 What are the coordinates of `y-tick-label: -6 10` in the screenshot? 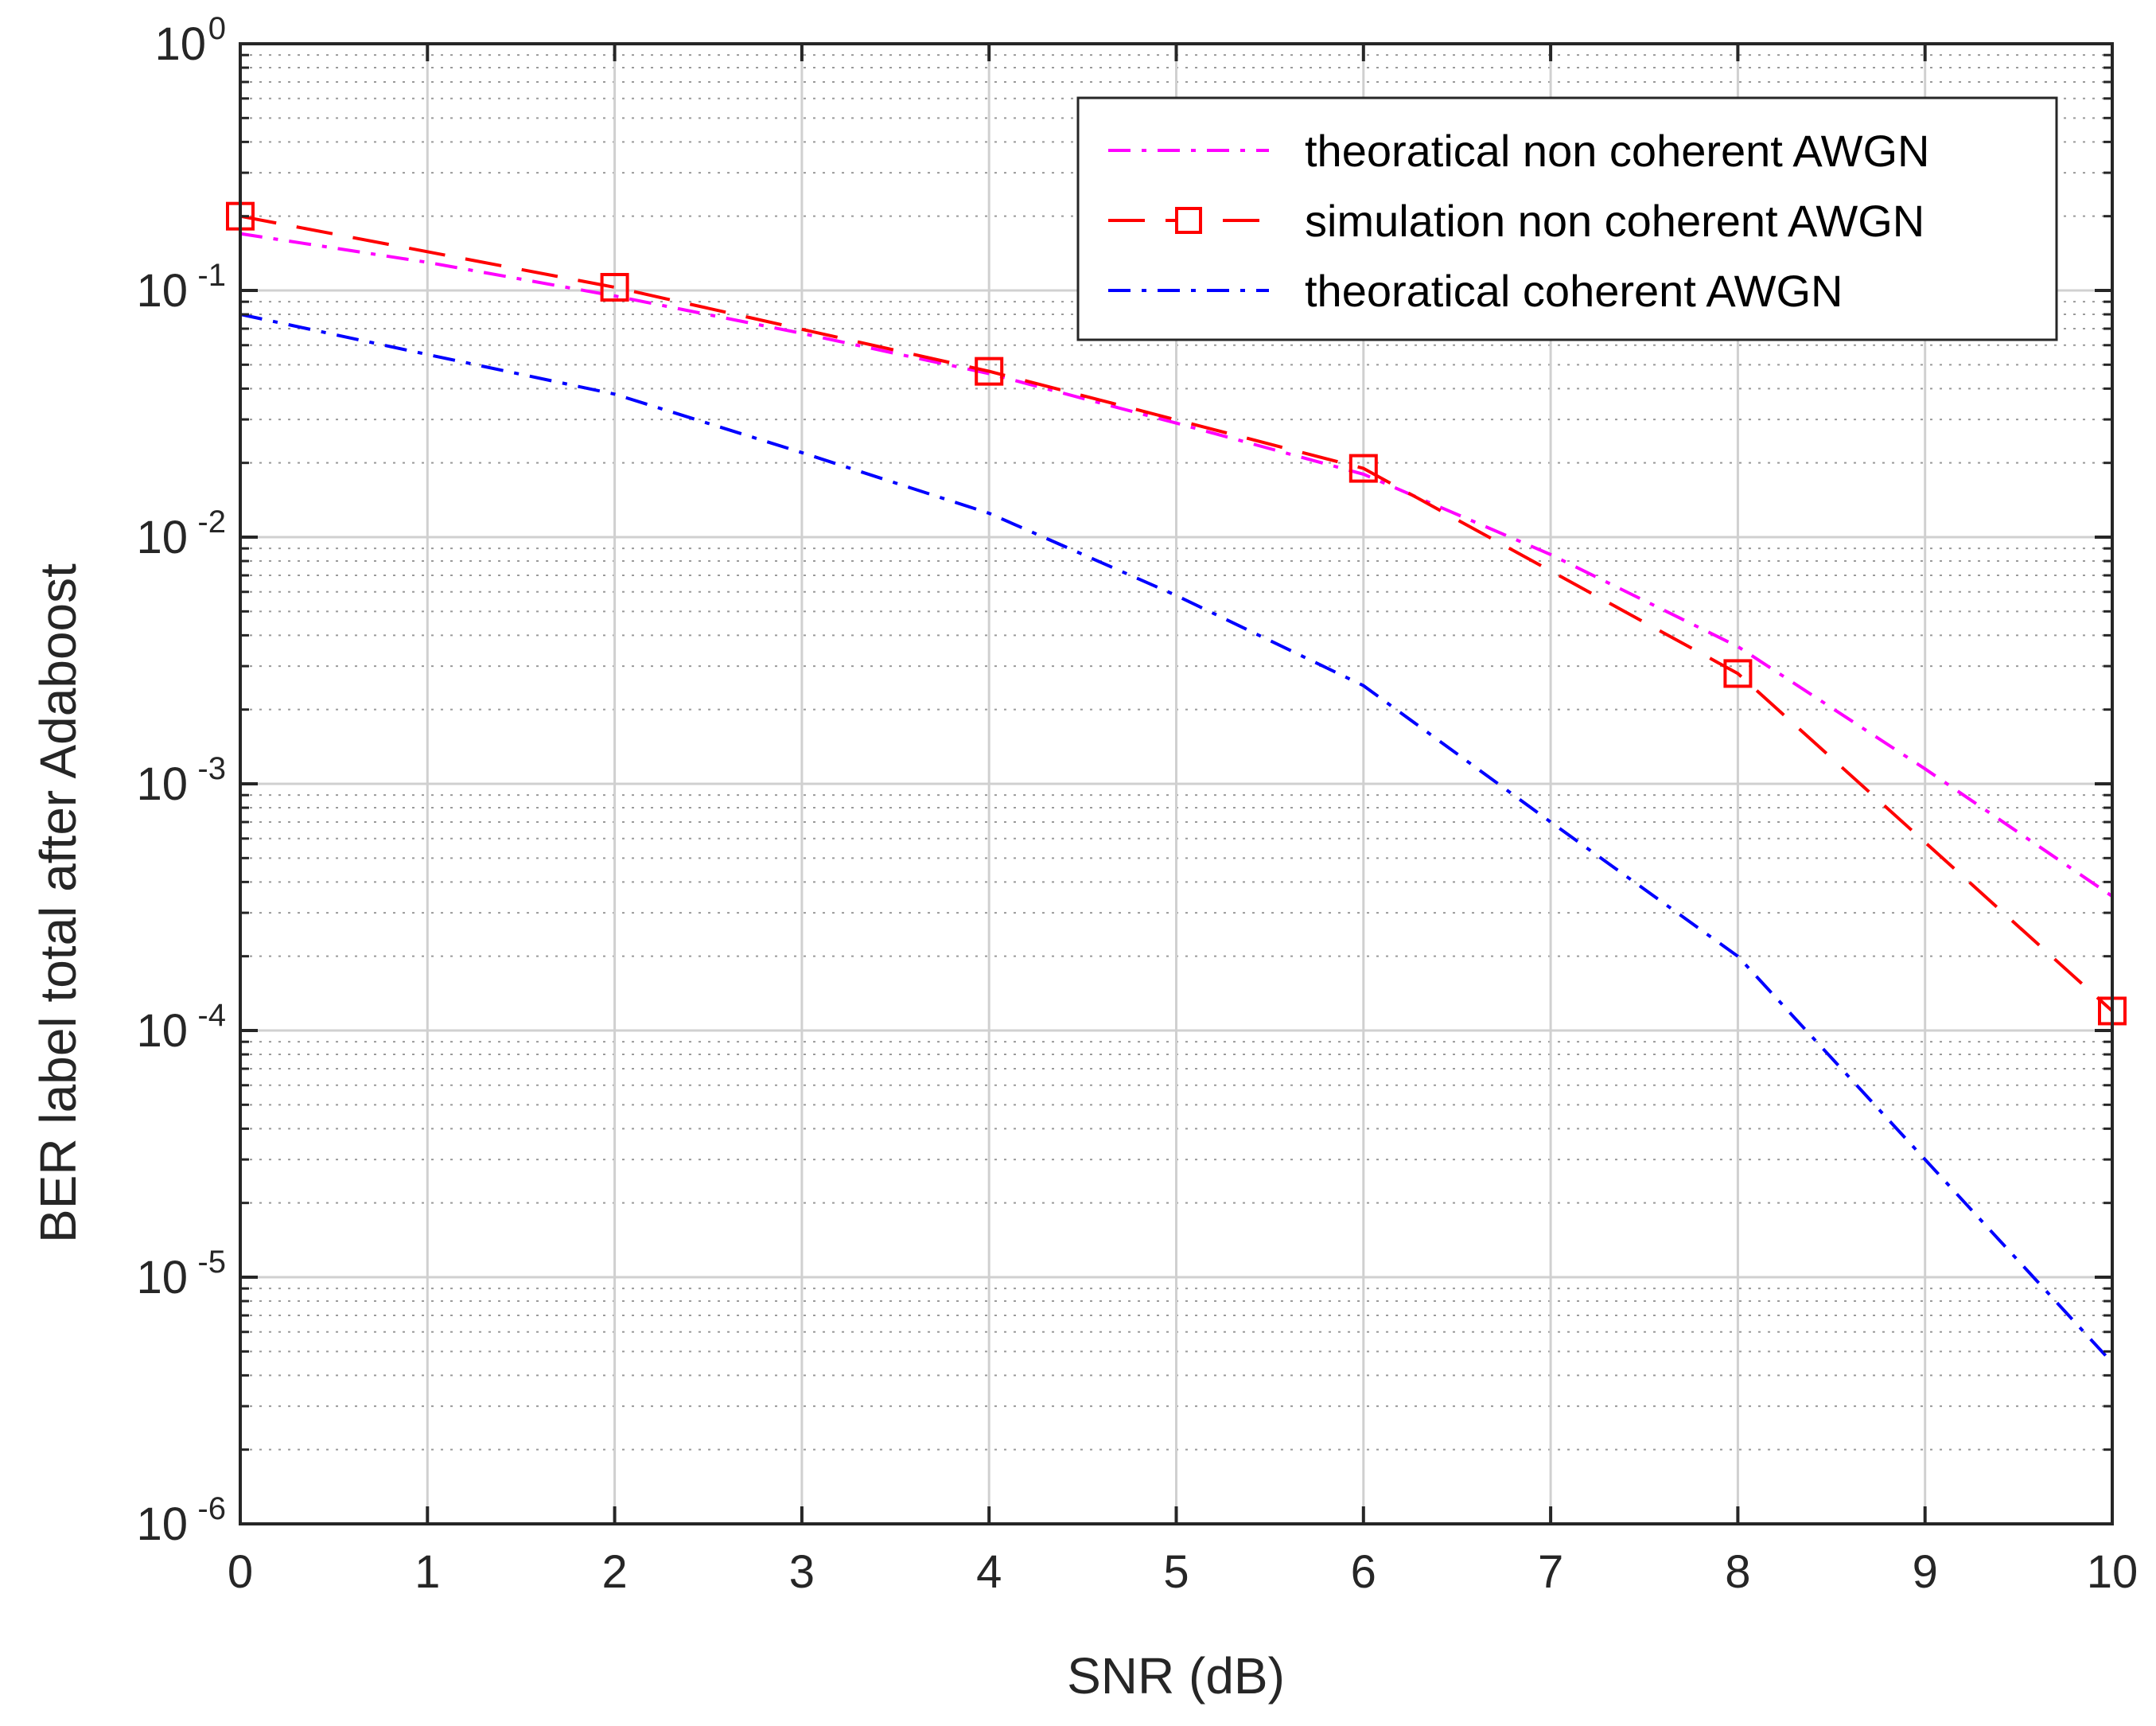 It's located at (181, 1520).